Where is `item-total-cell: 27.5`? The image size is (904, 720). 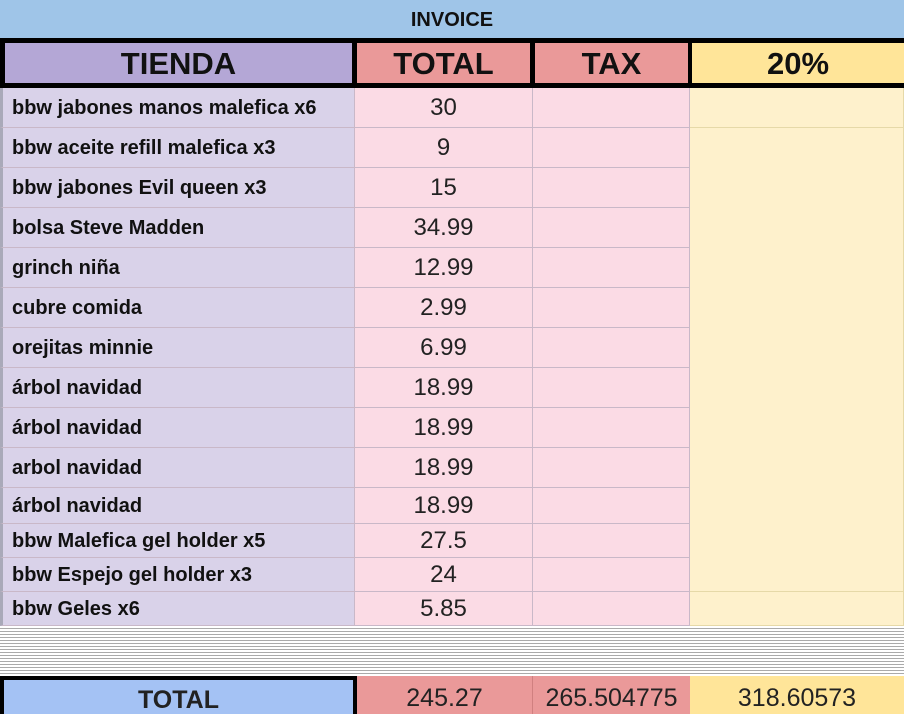 item-total-cell: 27.5 is located at coordinates (444, 541).